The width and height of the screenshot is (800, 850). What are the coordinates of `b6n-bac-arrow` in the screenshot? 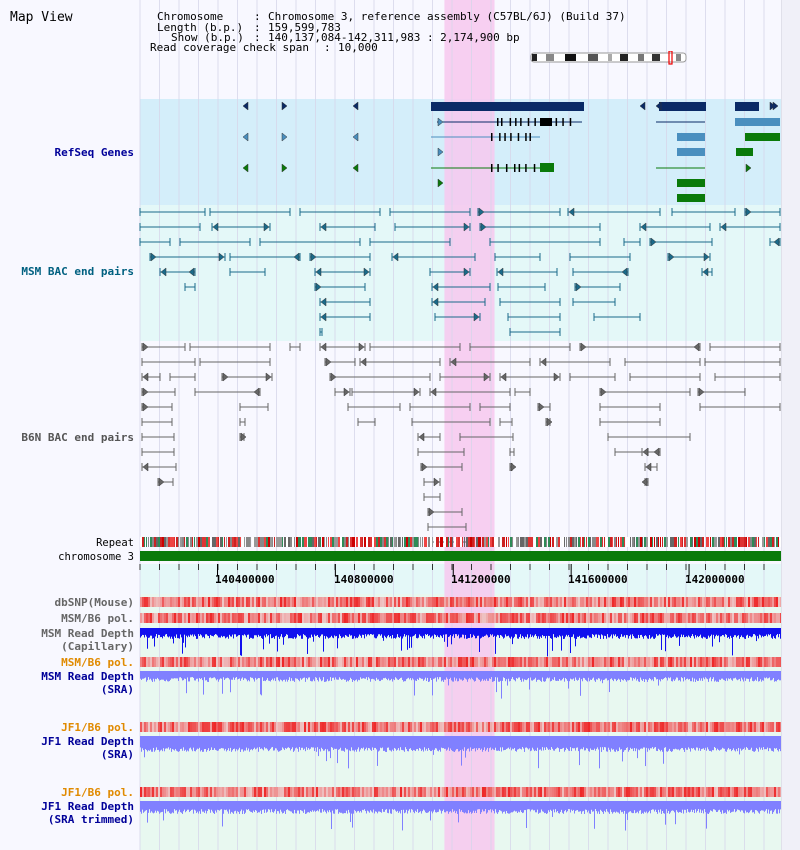 It's located at (145, 392).